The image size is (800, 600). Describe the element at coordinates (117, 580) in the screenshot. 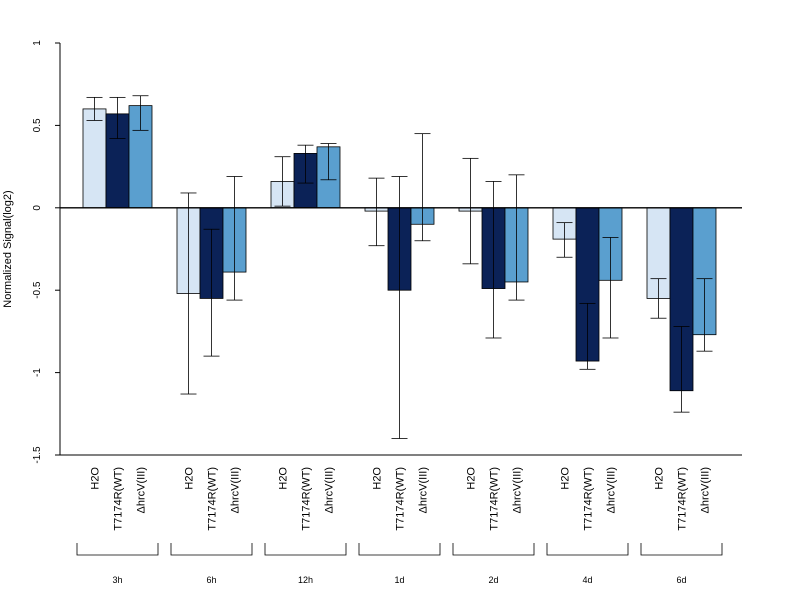

I see `group-label: 3h` at that location.